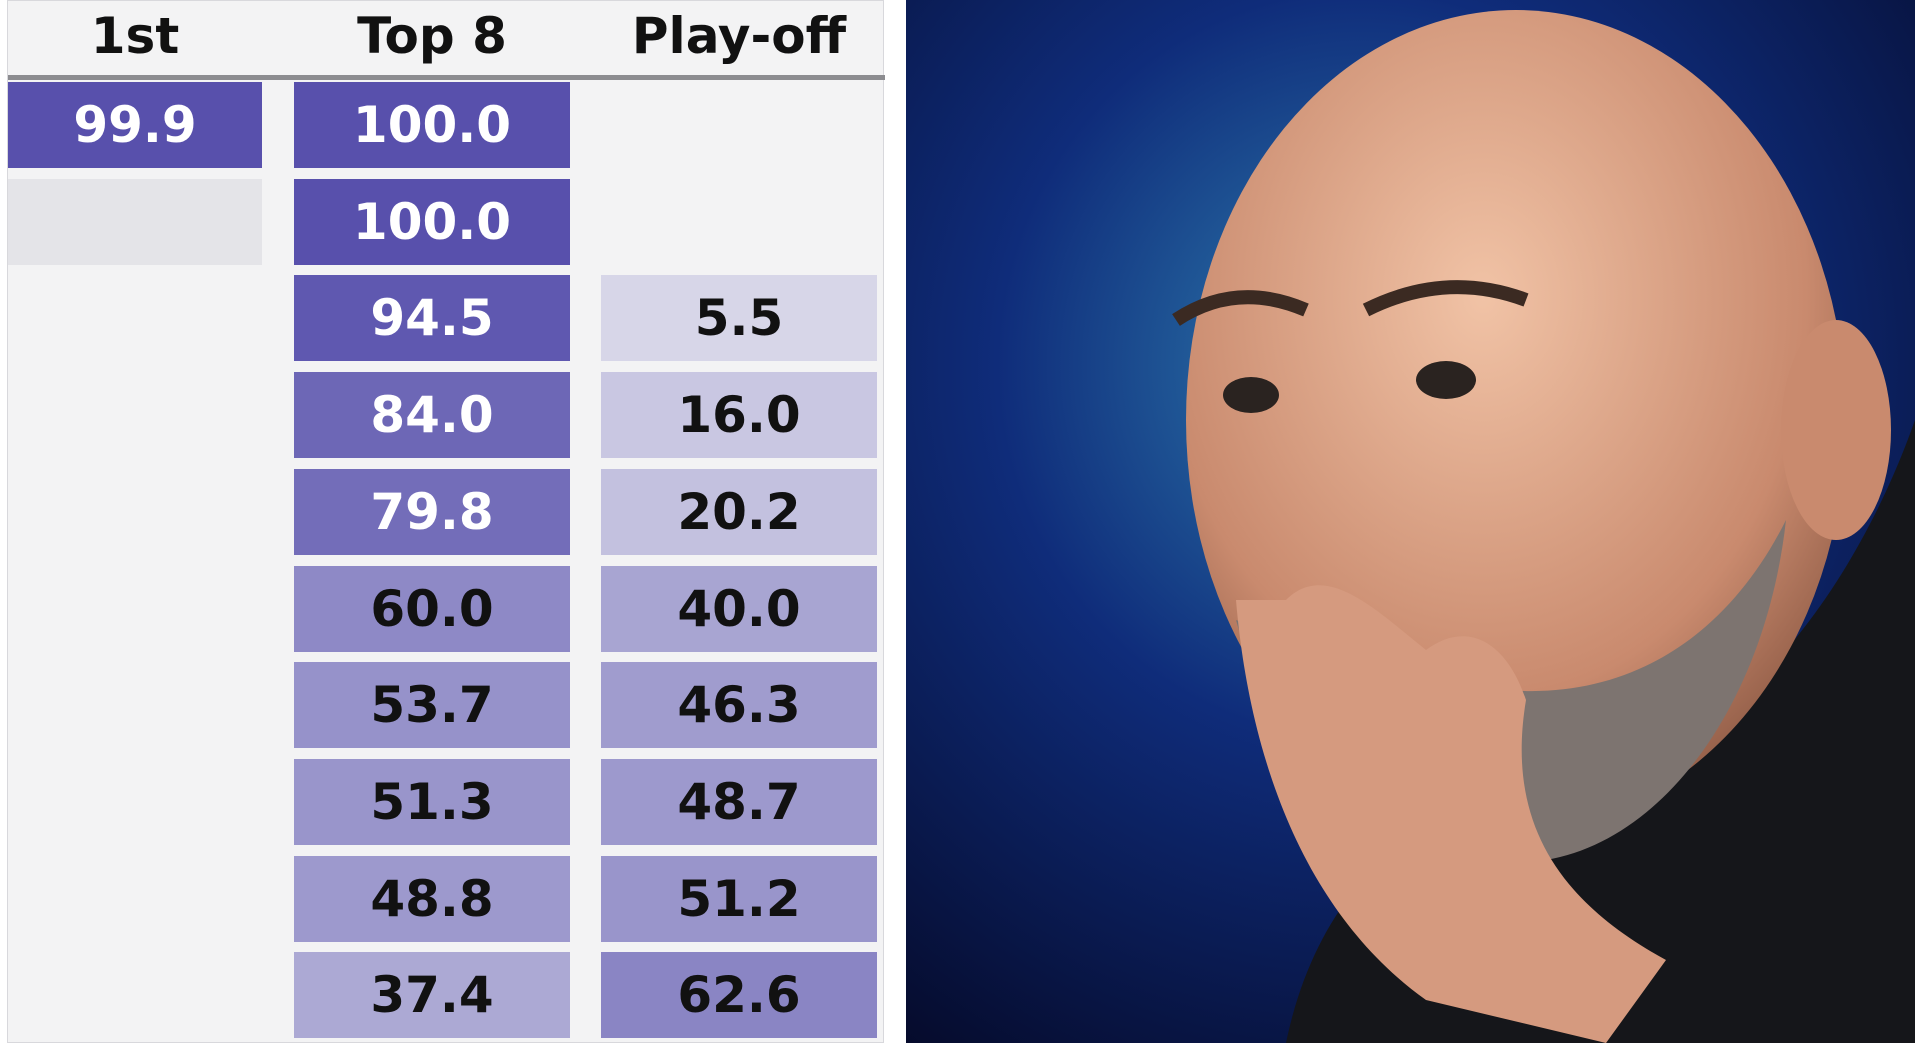 This screenshot has width=1919, height=1054. What do you see at coordinates (432, 415) in the screenshot?
I see `probability-cell: 84.0` at bounding box center [432, 415].